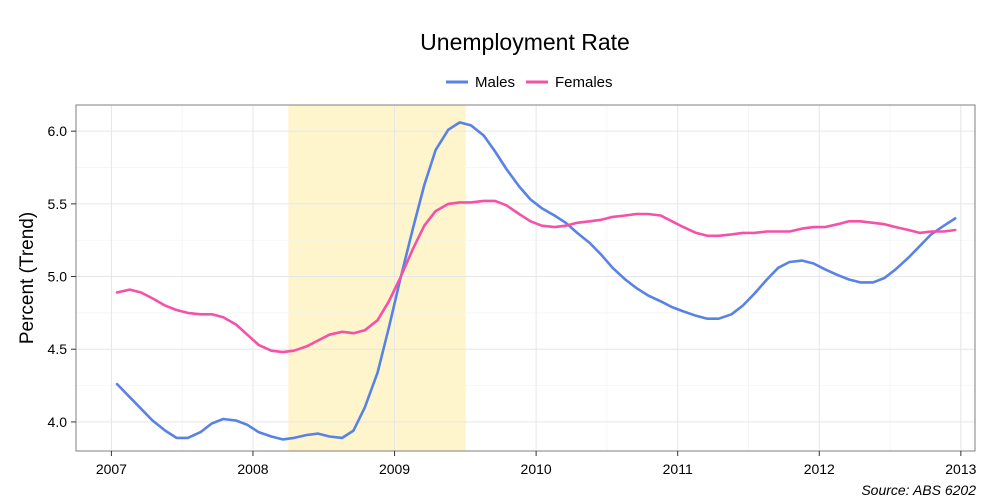  I want to click on source-note: Source: ABS 6202, so click(918, 490).